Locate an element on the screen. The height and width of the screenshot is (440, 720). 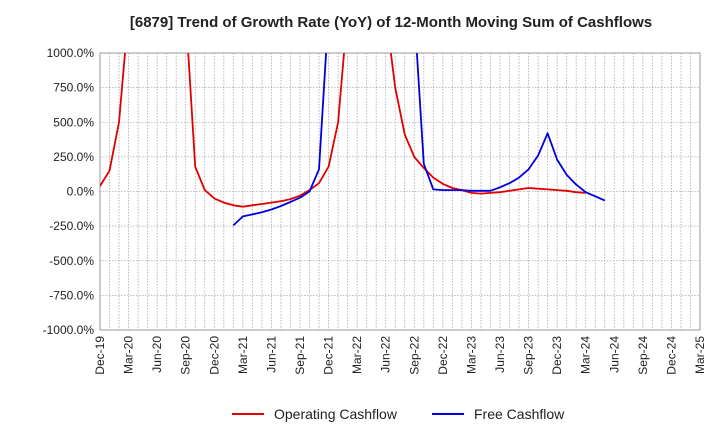
x-tick-label: Dec-20 is located at coordinates (214, 355).